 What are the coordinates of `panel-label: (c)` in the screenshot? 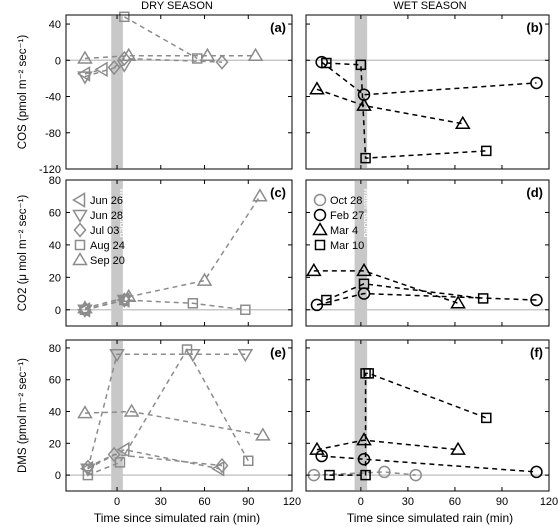 It's located at (278, 192).